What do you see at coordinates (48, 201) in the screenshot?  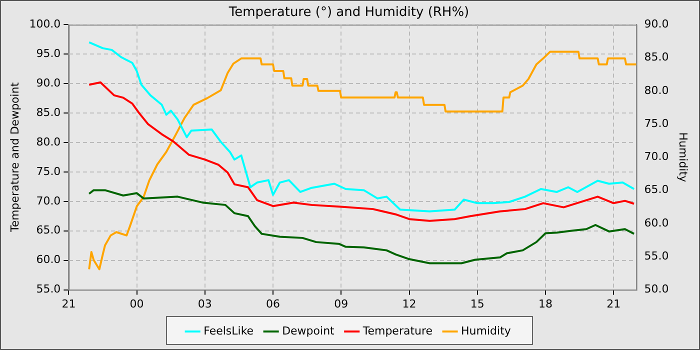 I see `y-tick-label: 70.0` at bounding box center [48, 201].